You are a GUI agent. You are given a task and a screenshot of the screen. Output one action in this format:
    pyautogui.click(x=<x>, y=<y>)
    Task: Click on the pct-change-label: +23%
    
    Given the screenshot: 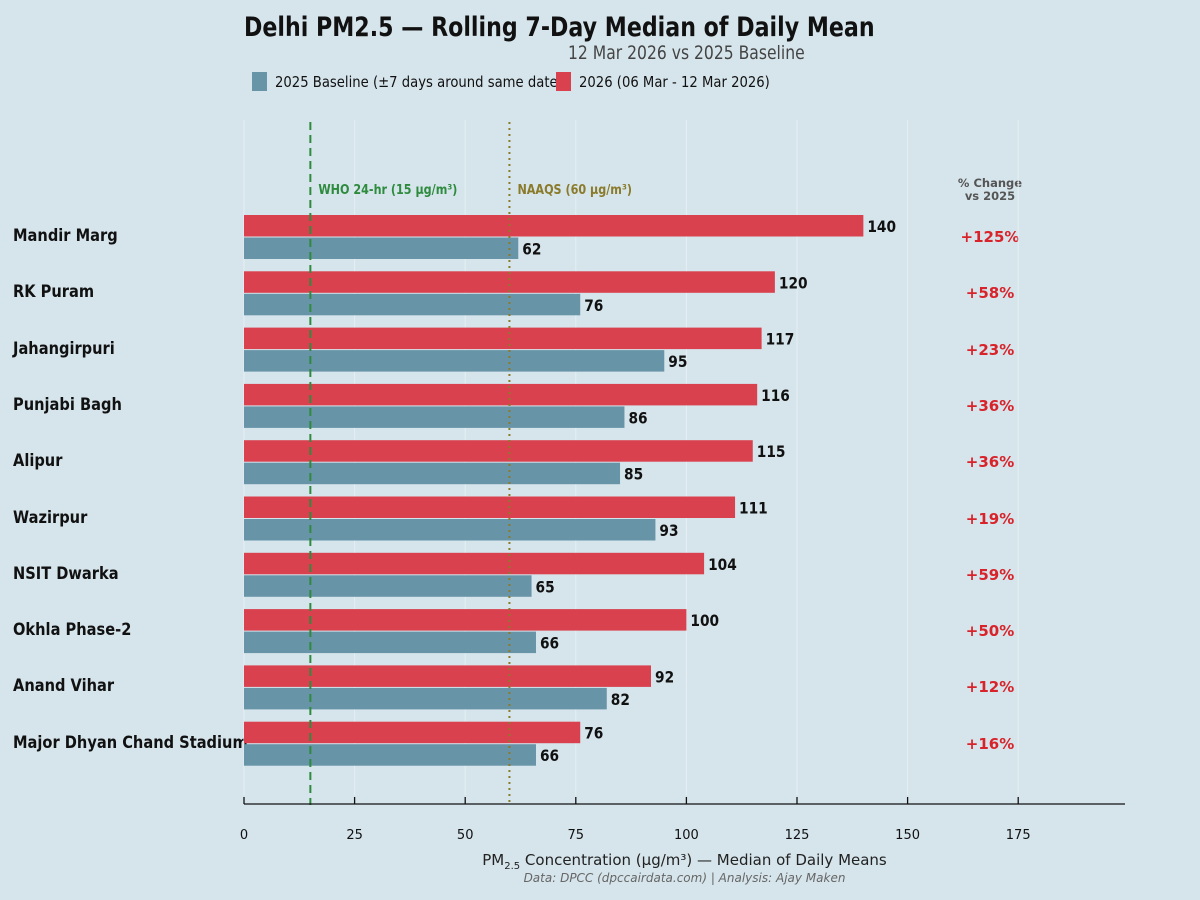 What is the action you would take?
    pyautogui.click(x=990, y=349)
    